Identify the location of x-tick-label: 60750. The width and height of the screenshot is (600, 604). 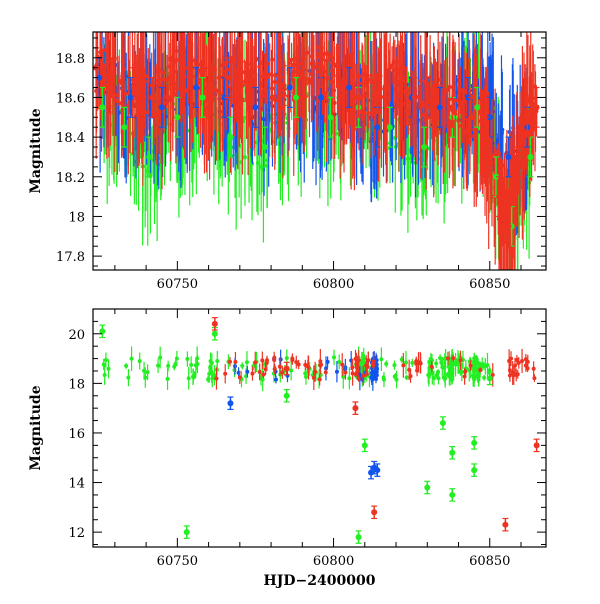
(177, 284).